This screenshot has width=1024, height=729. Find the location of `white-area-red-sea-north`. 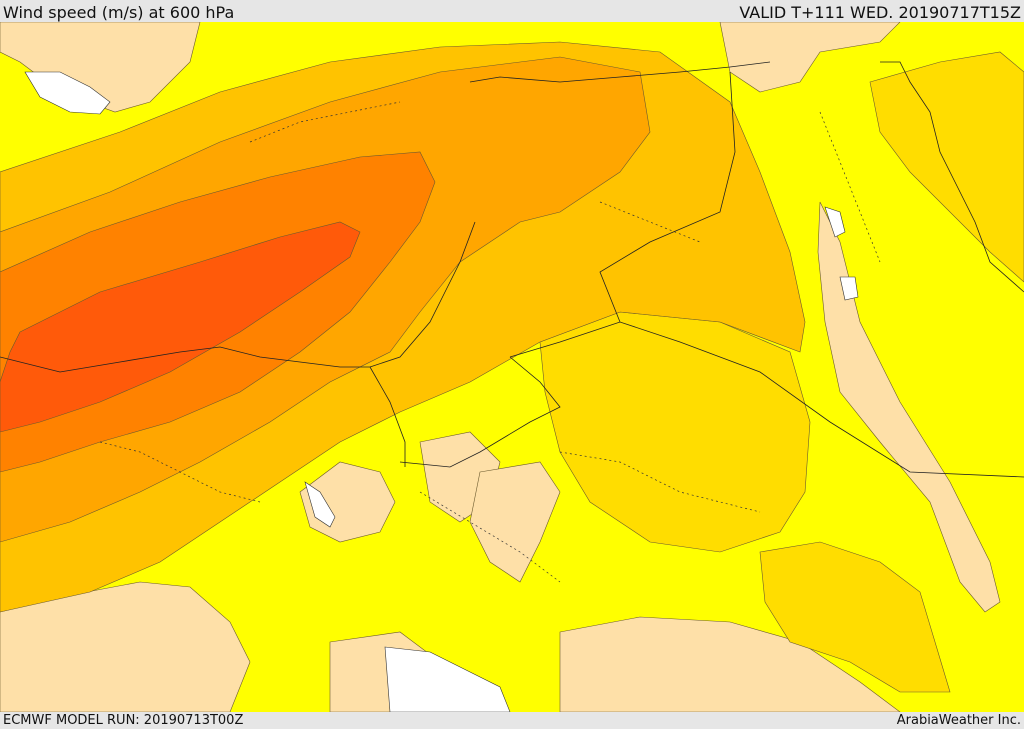

white-area-red-sea-north is located at coordinates (447, 679).